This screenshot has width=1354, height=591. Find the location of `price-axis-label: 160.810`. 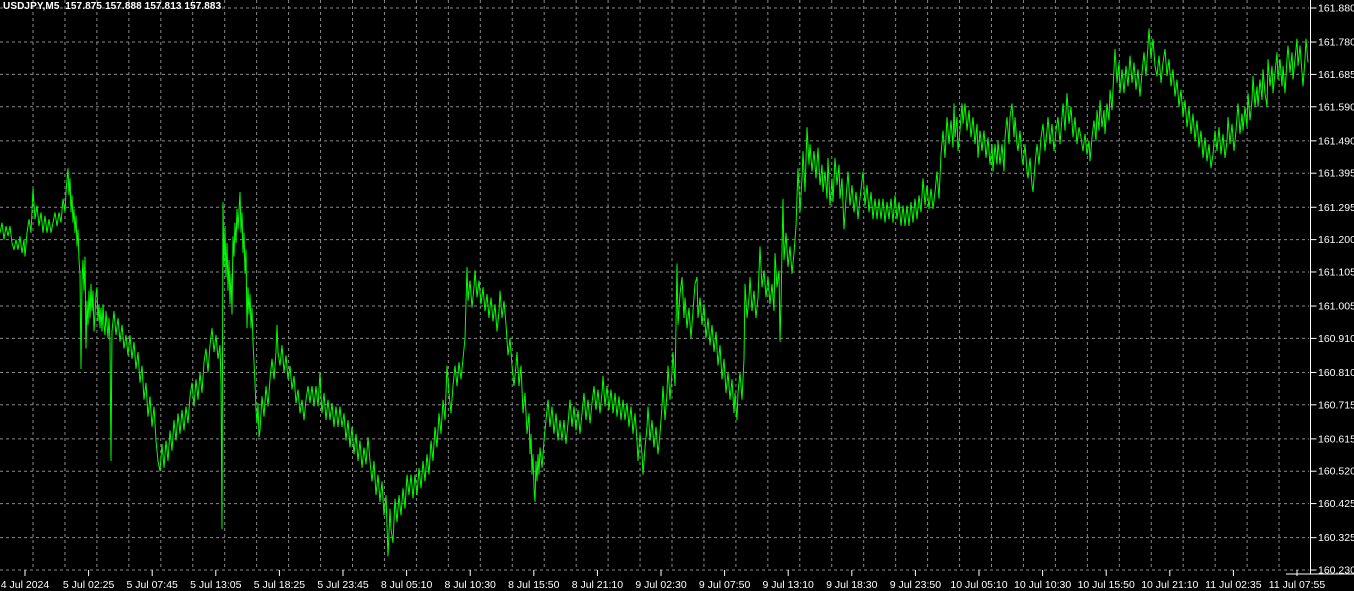

price-axis-label: 160.810 is located at coordinates (1336, 373).